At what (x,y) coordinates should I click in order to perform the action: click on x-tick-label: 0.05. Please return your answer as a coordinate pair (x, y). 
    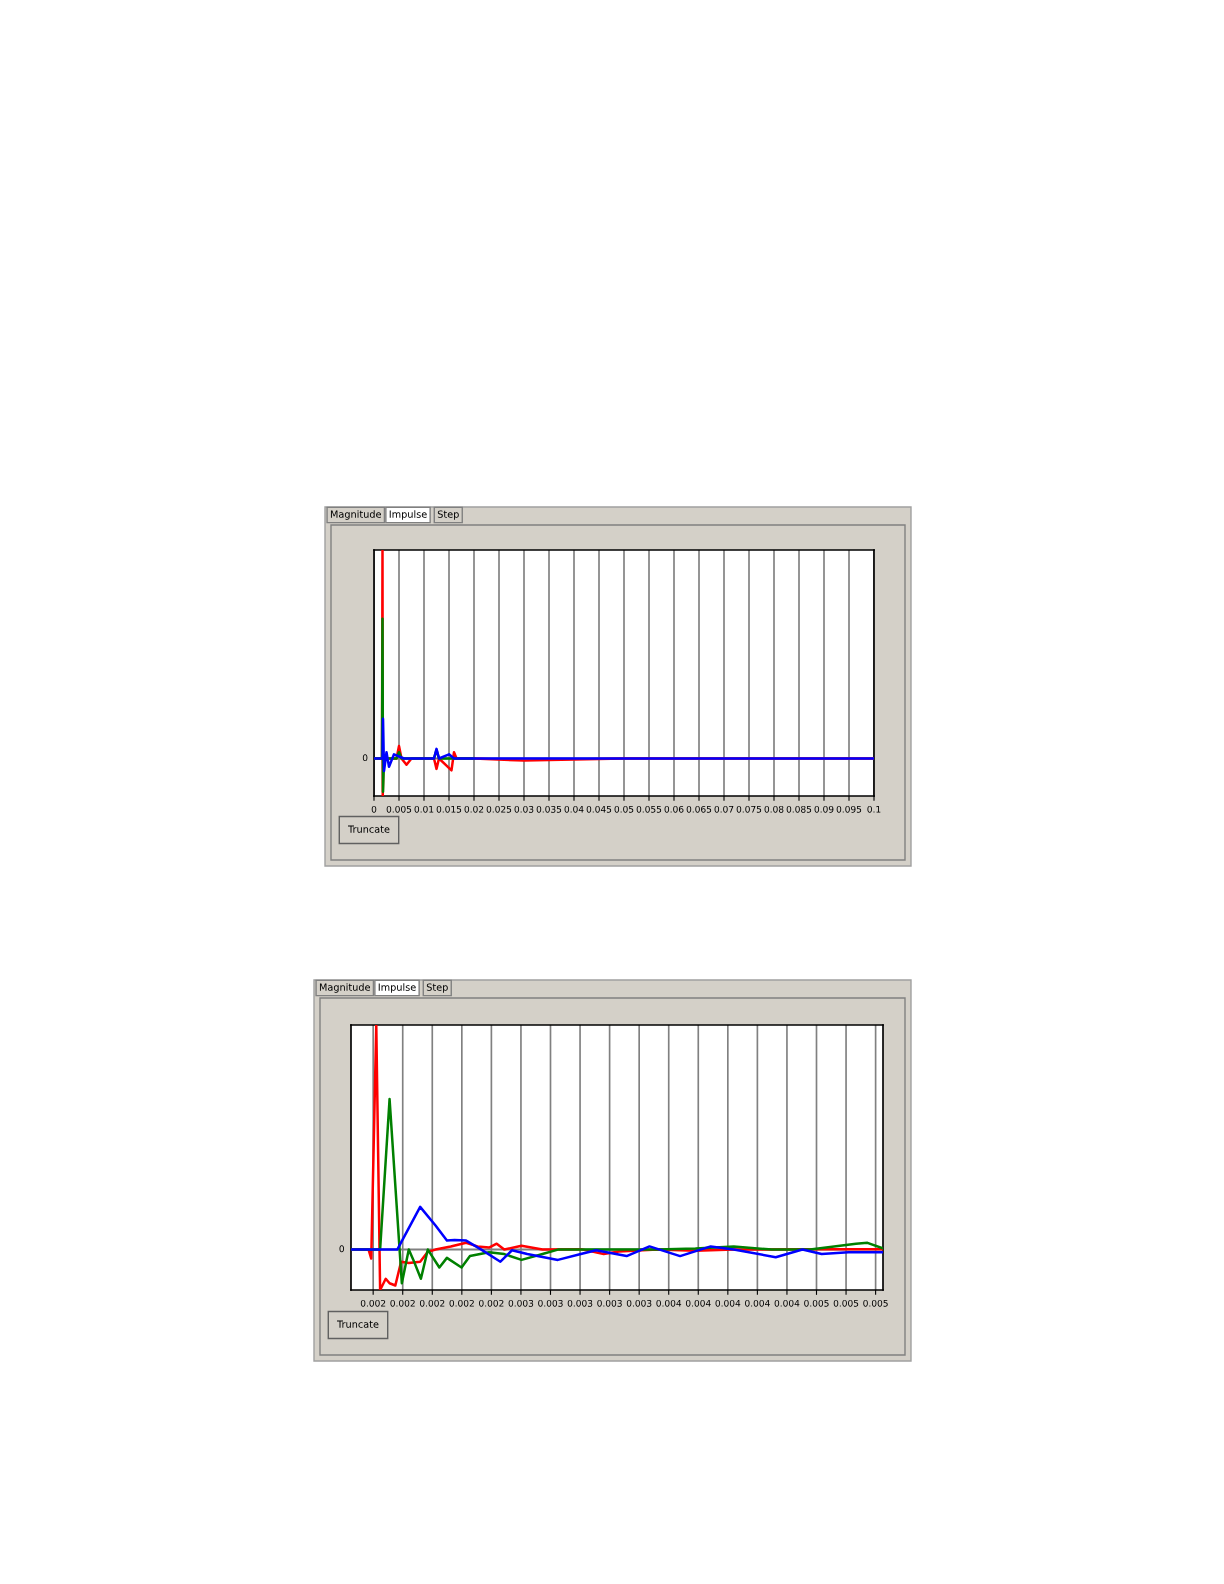
    Looking at the image, I should click on (624, 809).